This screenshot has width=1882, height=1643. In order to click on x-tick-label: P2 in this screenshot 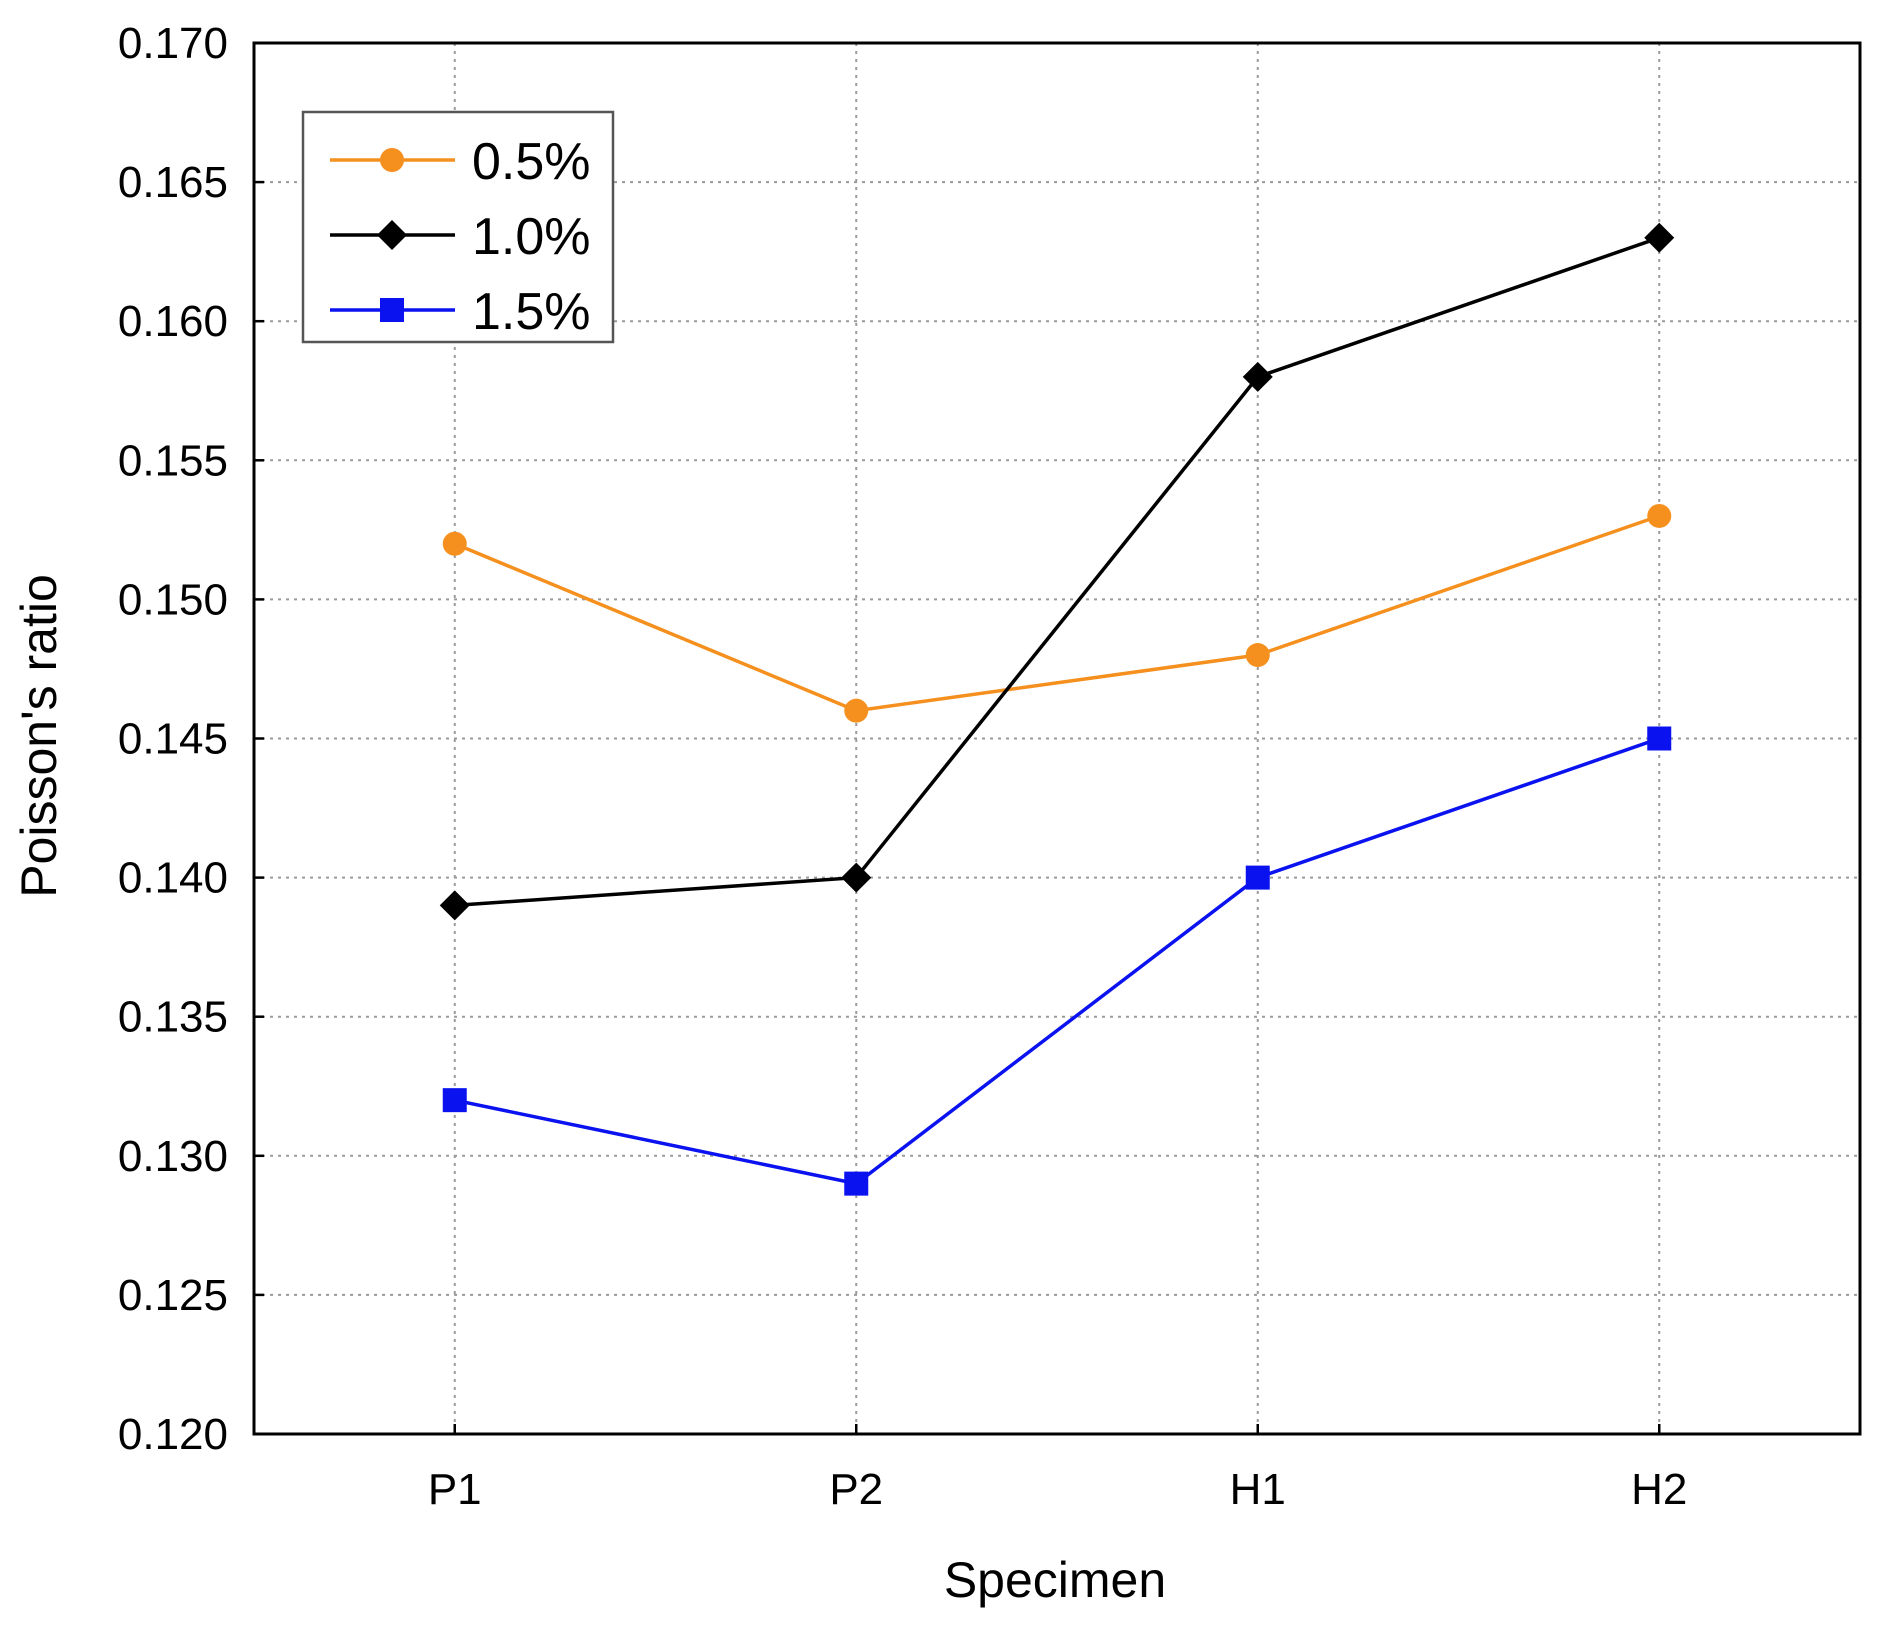, I will do `click(856, 1489)`.